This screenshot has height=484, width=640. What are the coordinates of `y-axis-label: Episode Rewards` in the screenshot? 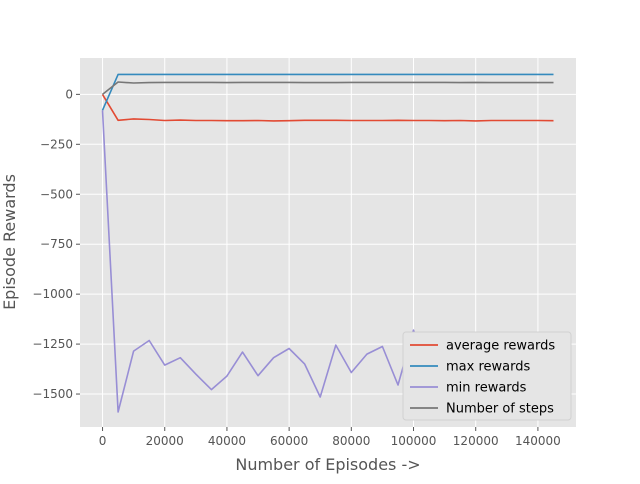 It's located at (9, 242).